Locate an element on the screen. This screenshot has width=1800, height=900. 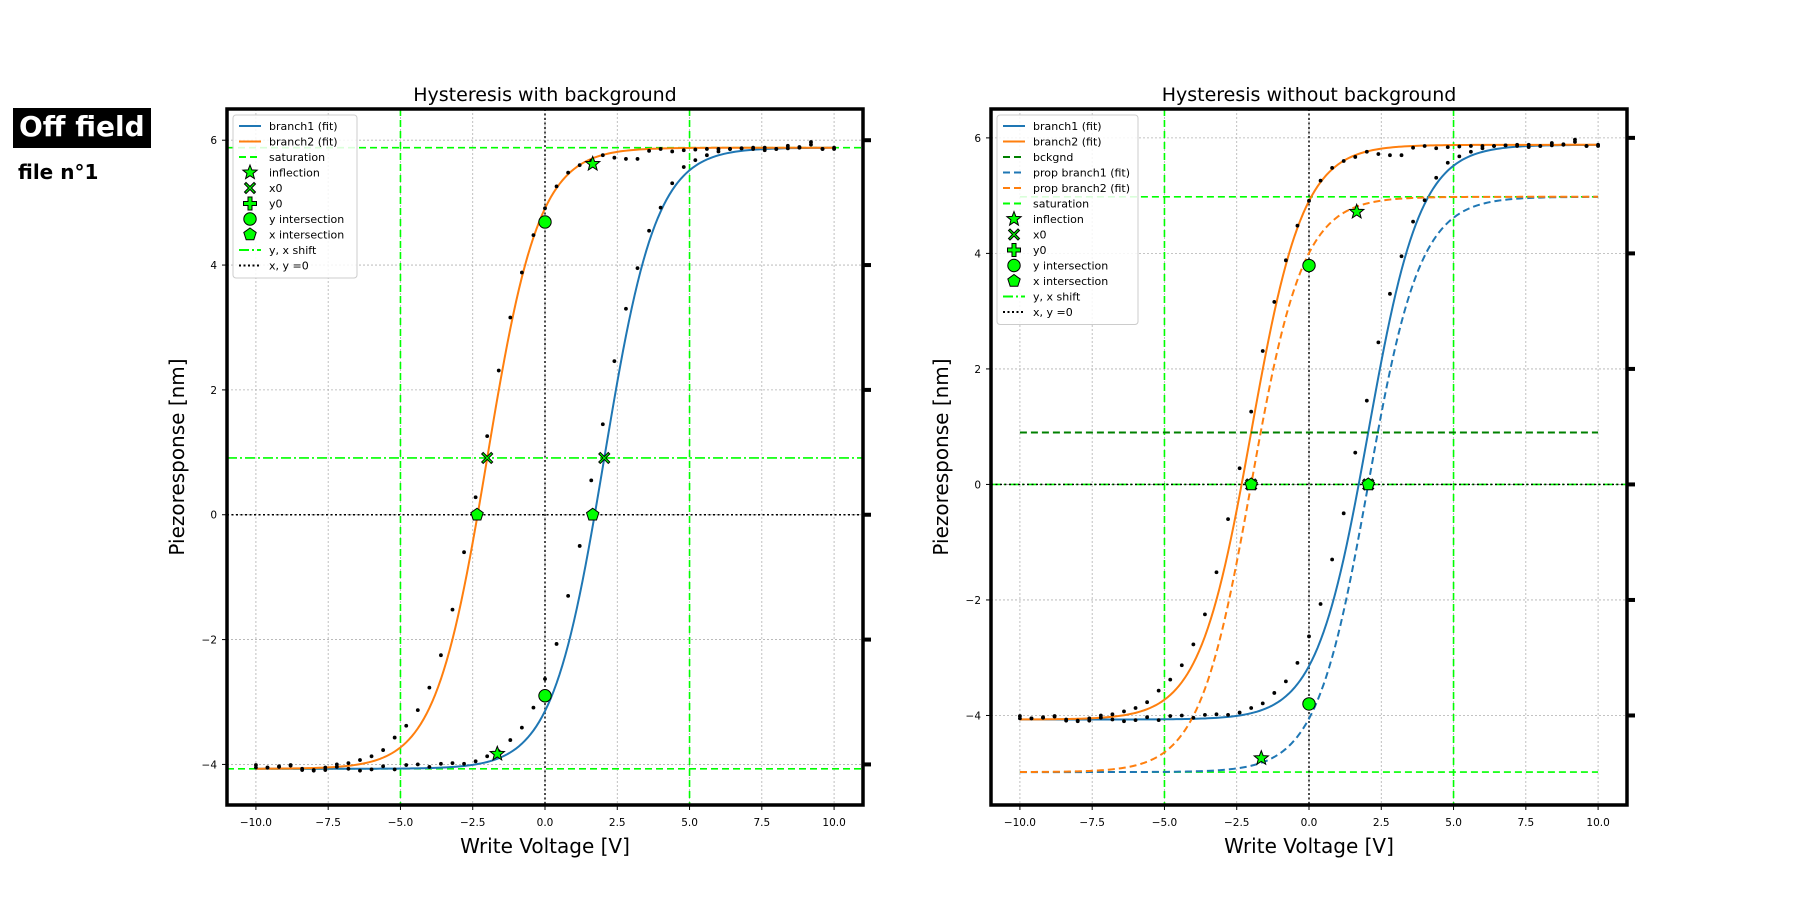
feature-markers is located at coordinates (1310, 484).